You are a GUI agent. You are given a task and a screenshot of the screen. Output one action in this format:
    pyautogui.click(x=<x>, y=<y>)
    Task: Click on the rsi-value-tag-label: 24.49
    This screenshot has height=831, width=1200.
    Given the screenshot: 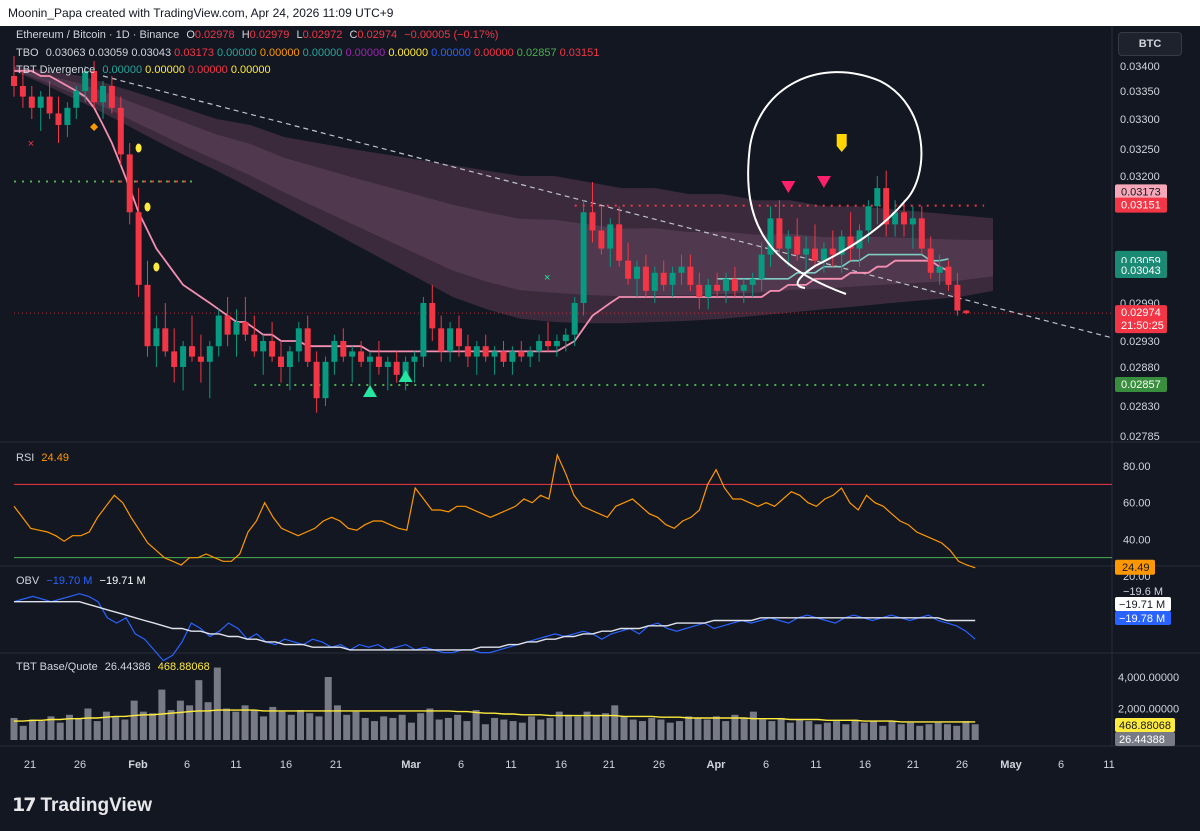 What is the action you would take?
    pyautogui.click(x=1136, y=568)
    